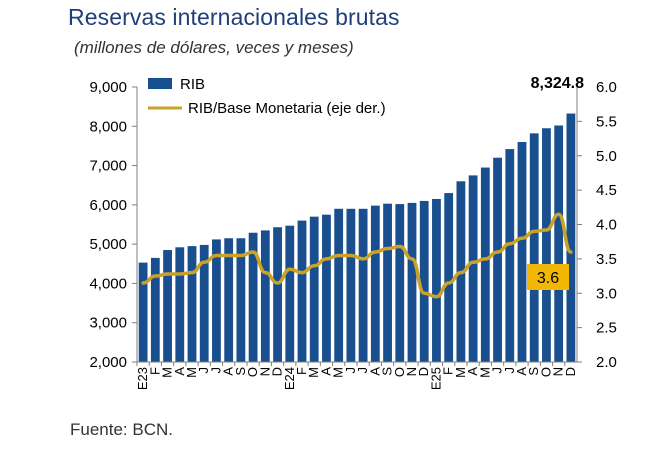  Describe the element at coordinates (108, 362) in the screenshot. I see `left-tick-label: 2,000` at that location.